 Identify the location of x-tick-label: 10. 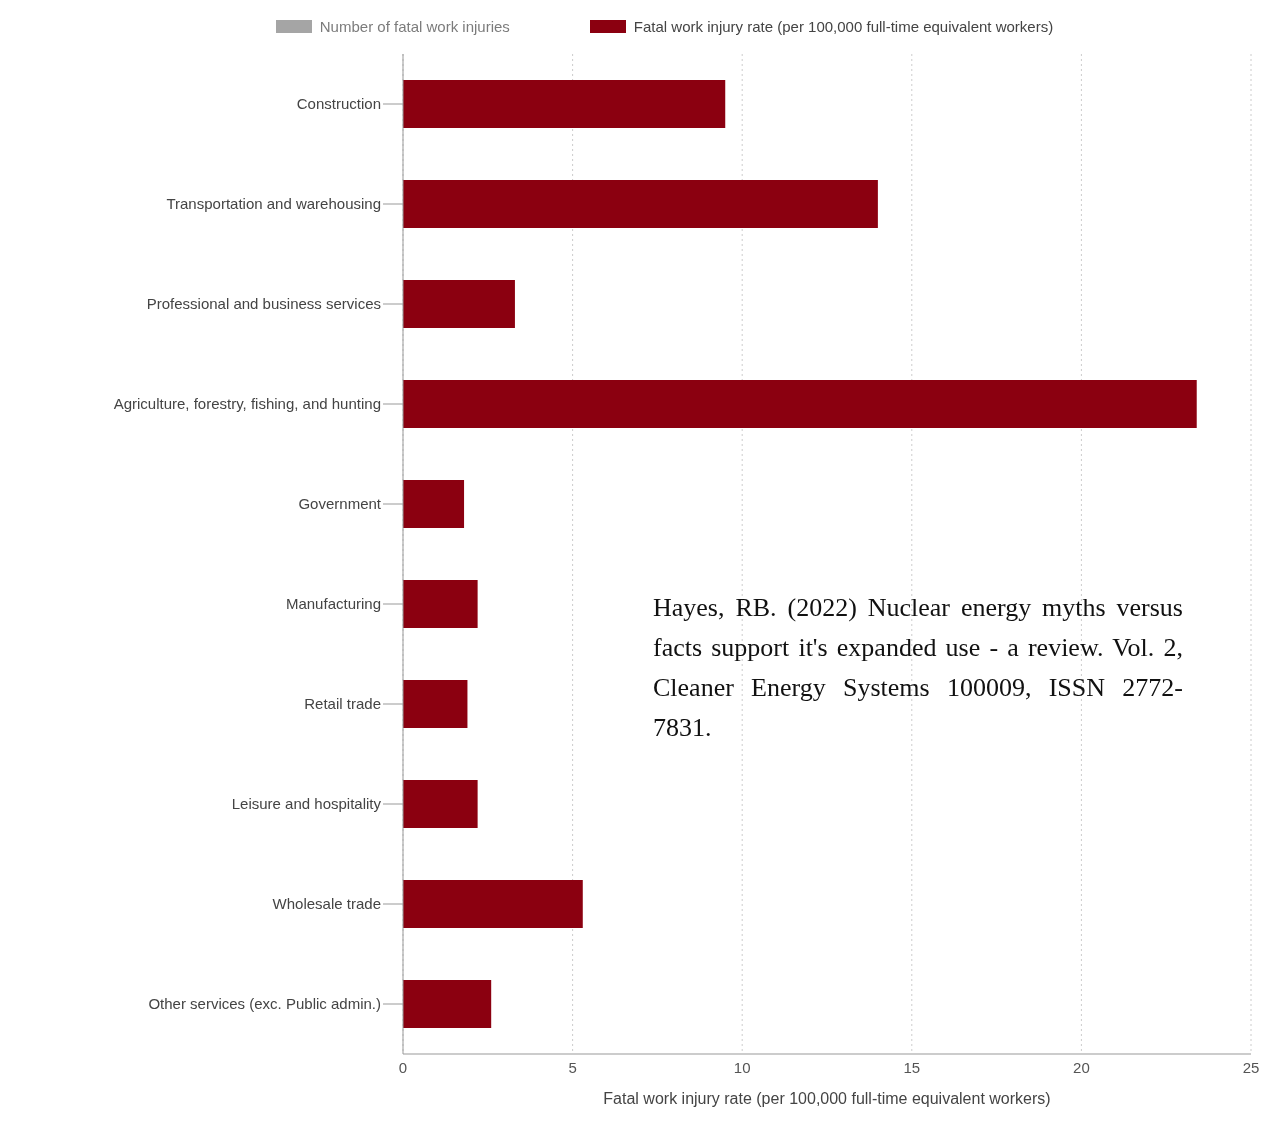
(742, 1067).